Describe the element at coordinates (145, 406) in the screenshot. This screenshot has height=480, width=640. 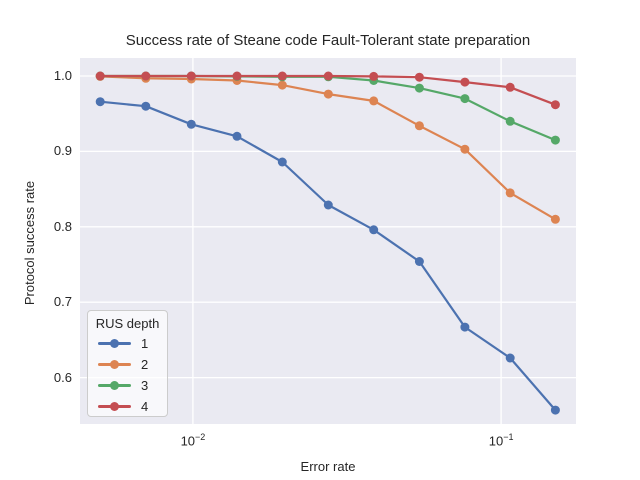
I see `legend-item-label: 4` at that location.